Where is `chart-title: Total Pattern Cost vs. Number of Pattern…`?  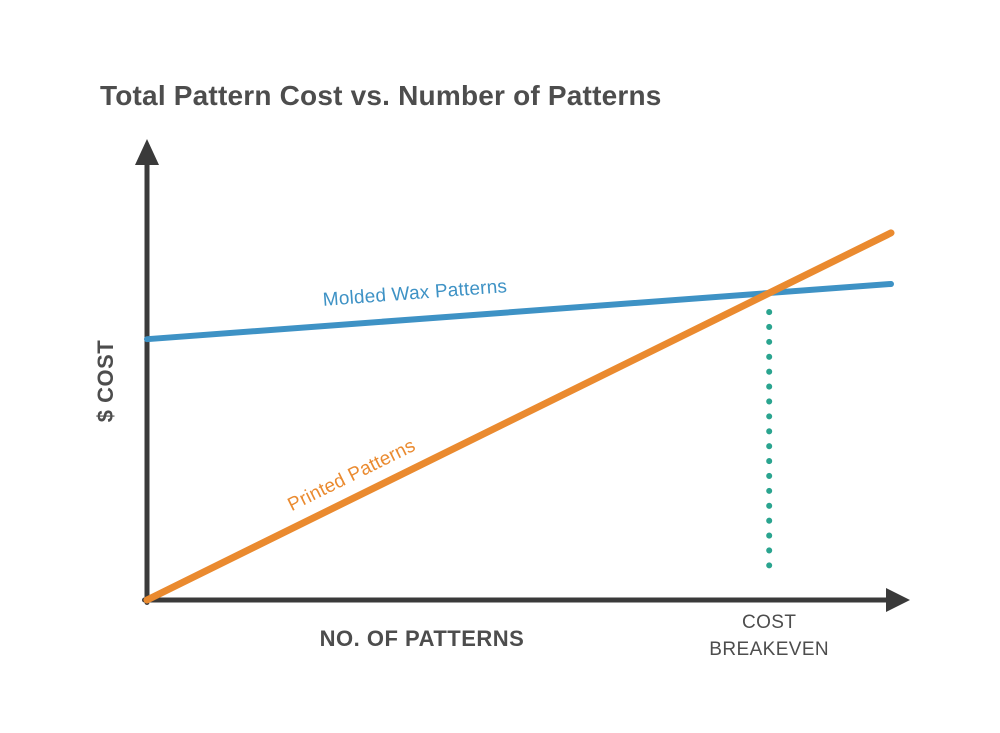
chart-title: Total Pattern Cost vs. Number of Pattern… is located at coordinates (381, 95).